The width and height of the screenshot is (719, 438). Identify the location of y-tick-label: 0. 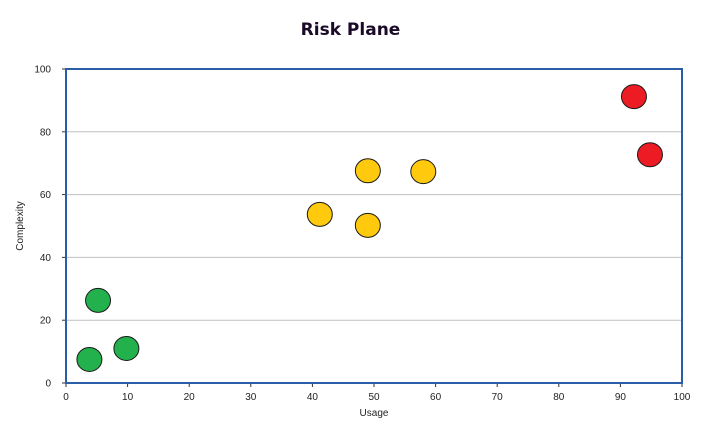
(48, 384).